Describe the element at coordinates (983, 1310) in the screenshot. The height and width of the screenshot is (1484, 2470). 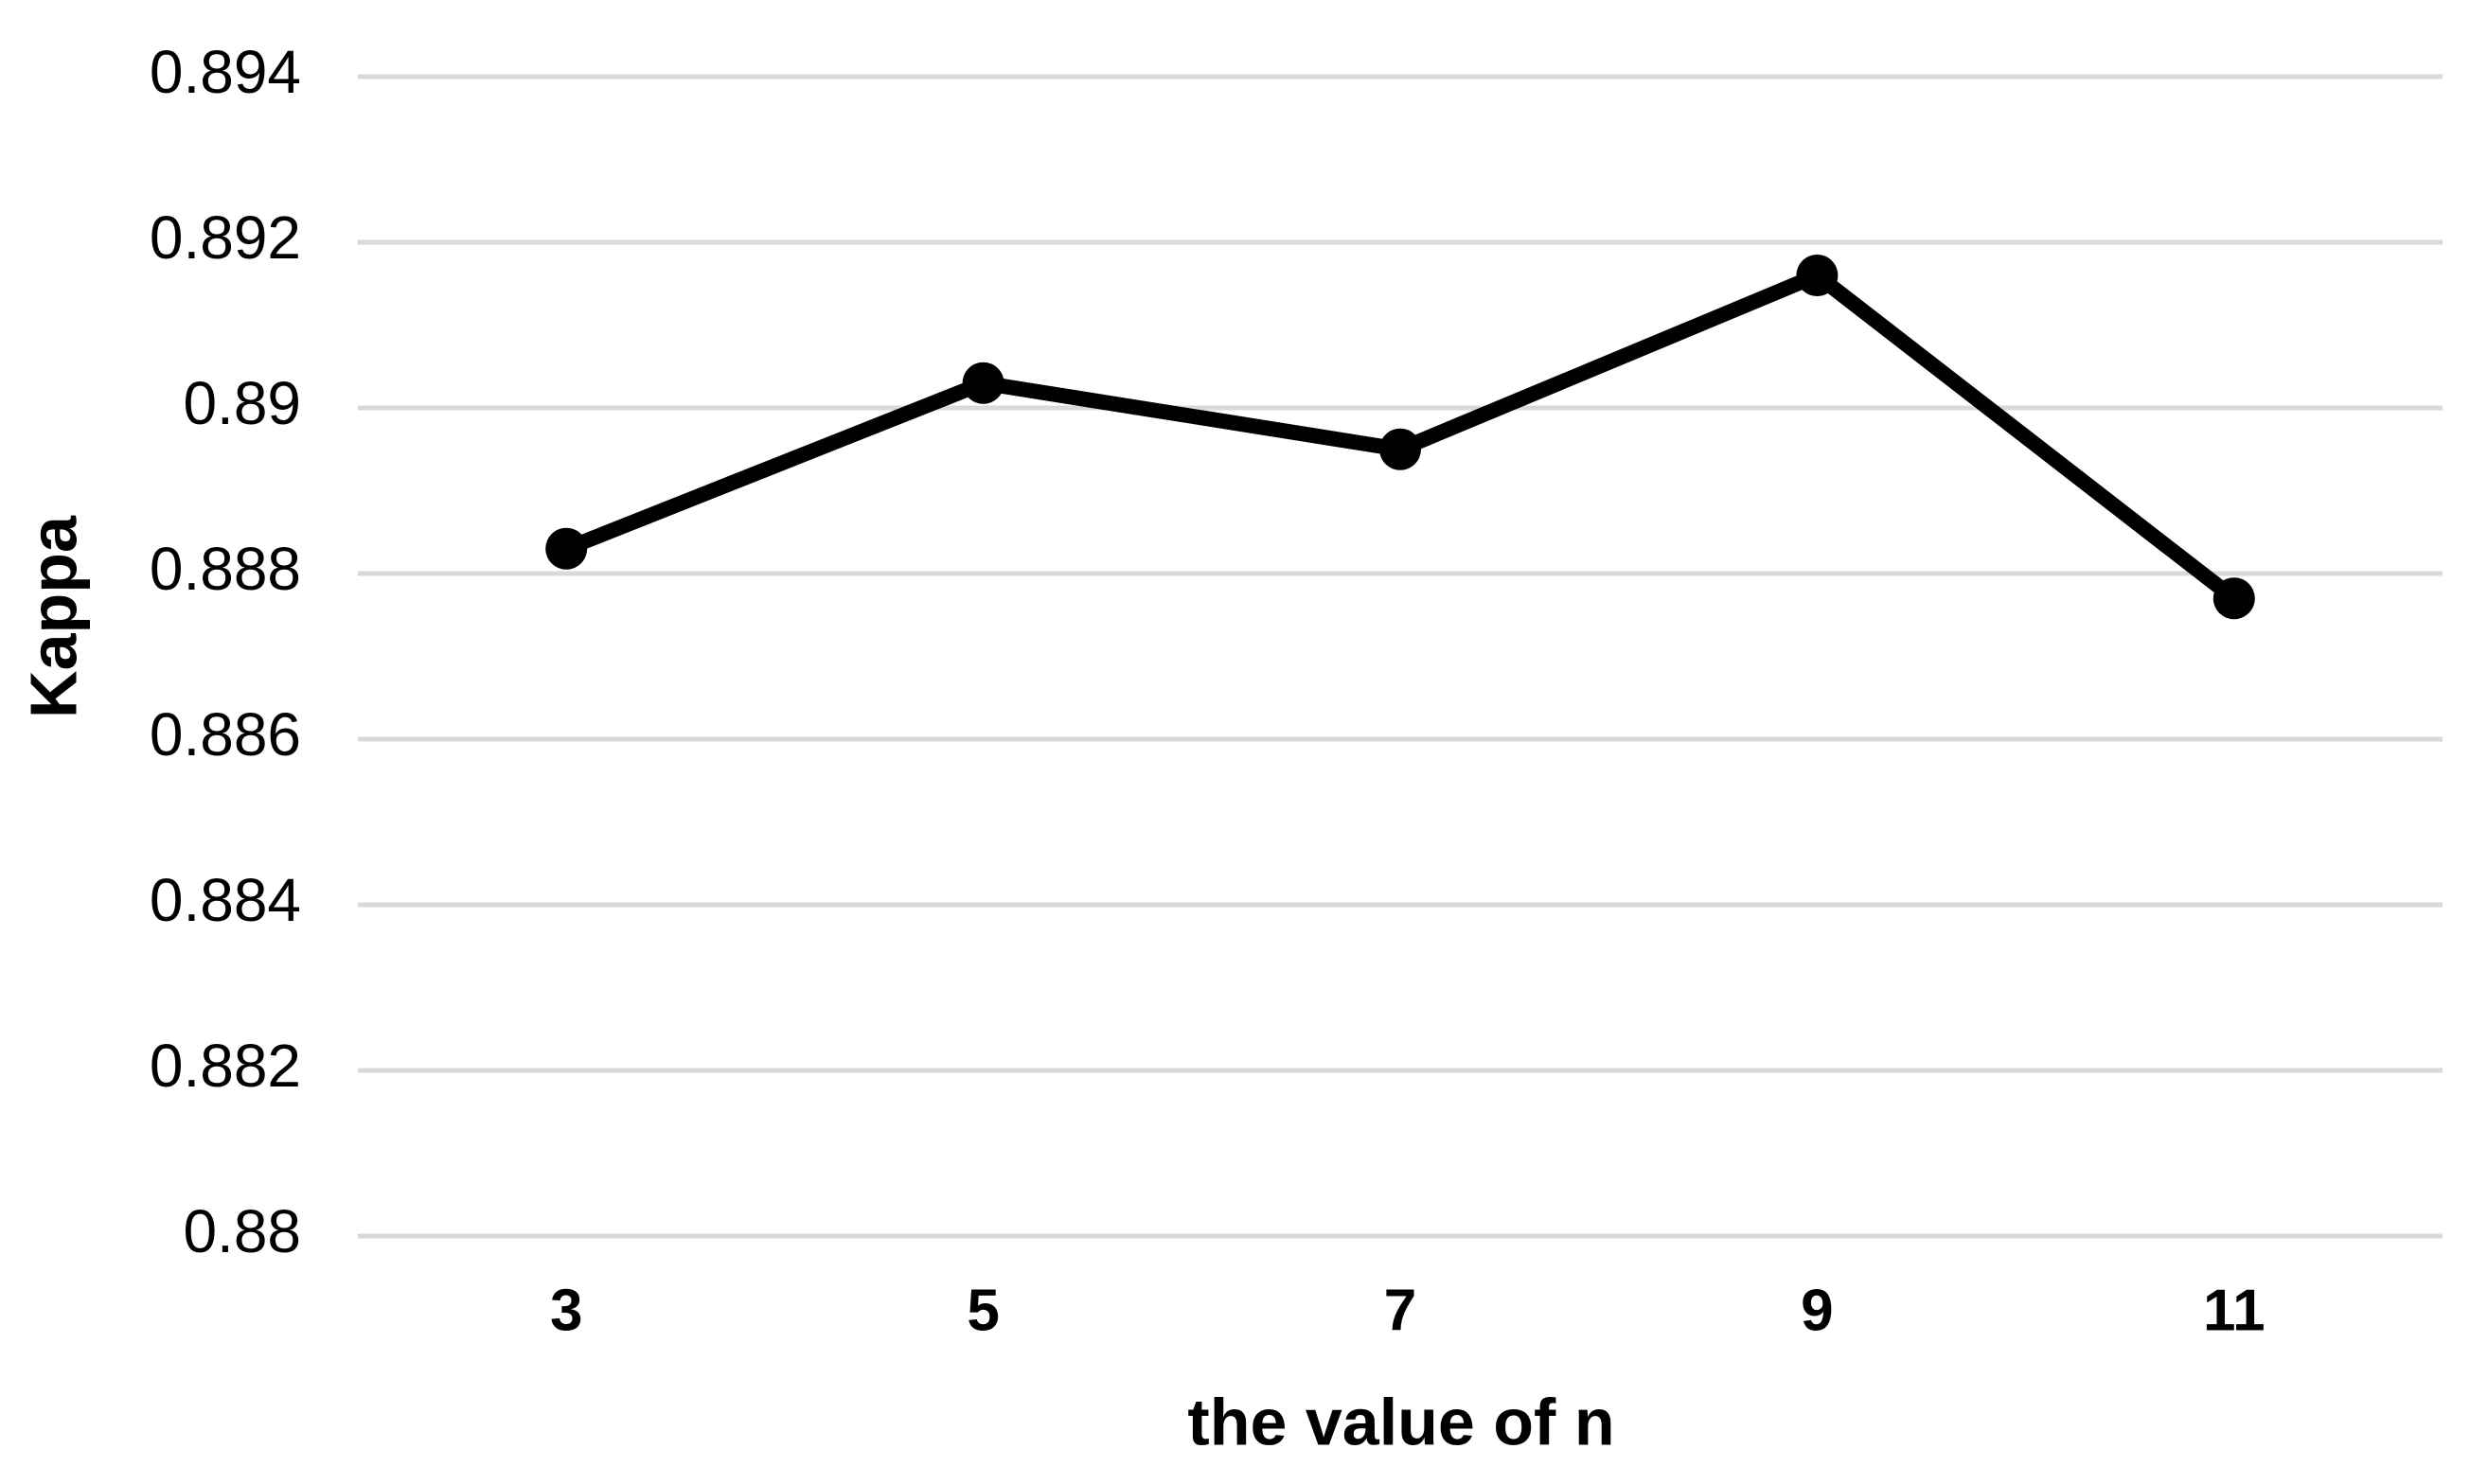
I see `x-tick-label: 5` at that location.